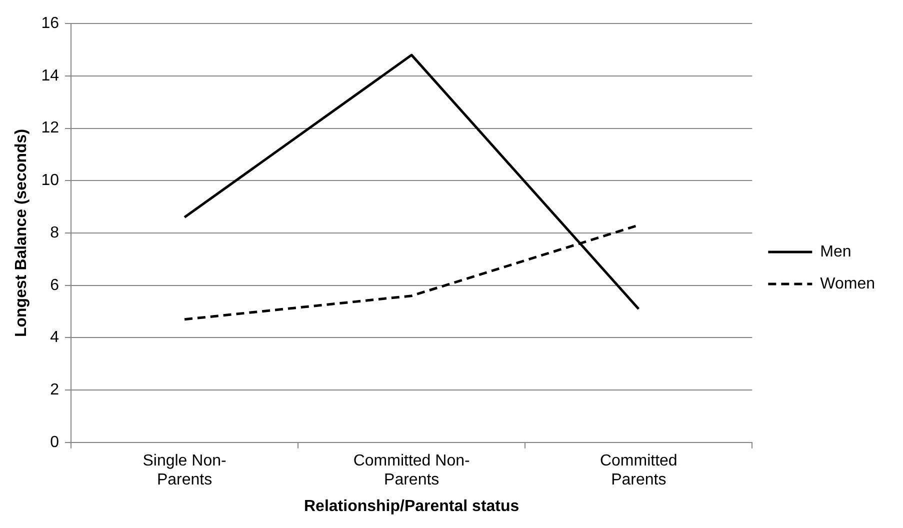 This screenshot has width=903, height=528. What do you see at coordinates (21, 233) in the screenshot?
I see `y-axis-title: Longest Balance (seconds)` at bounding box center [21, 233].